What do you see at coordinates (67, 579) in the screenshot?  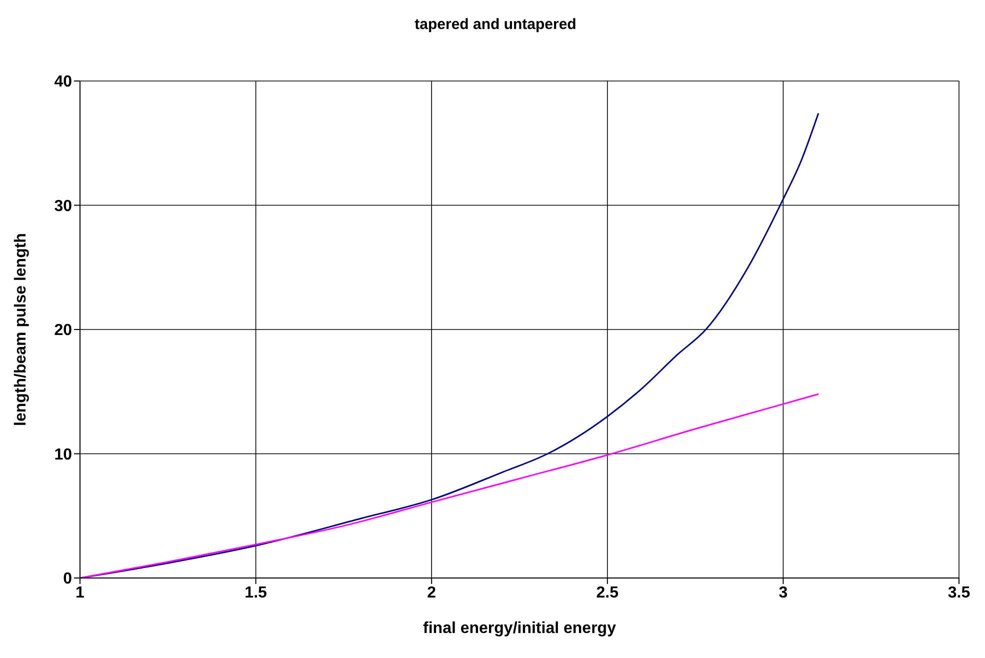 I see `y-tick-label: 0` at bounding box center [67, 579].